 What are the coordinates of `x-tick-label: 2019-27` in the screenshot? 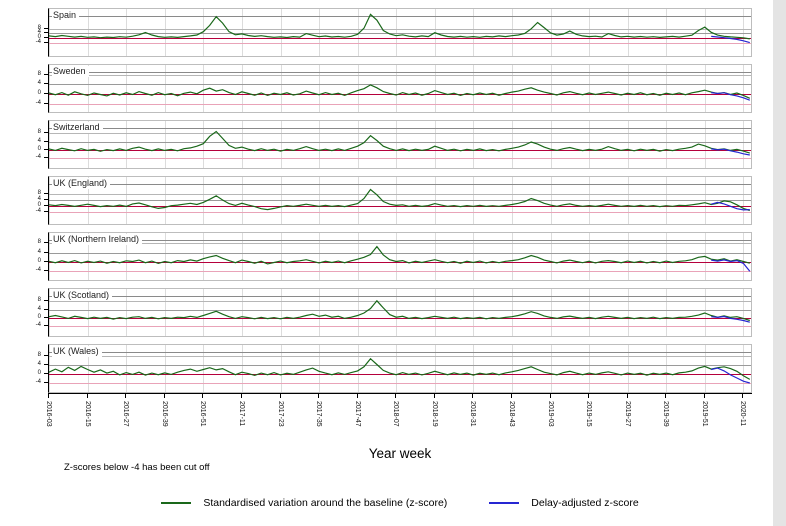 It's located at (627, 414).